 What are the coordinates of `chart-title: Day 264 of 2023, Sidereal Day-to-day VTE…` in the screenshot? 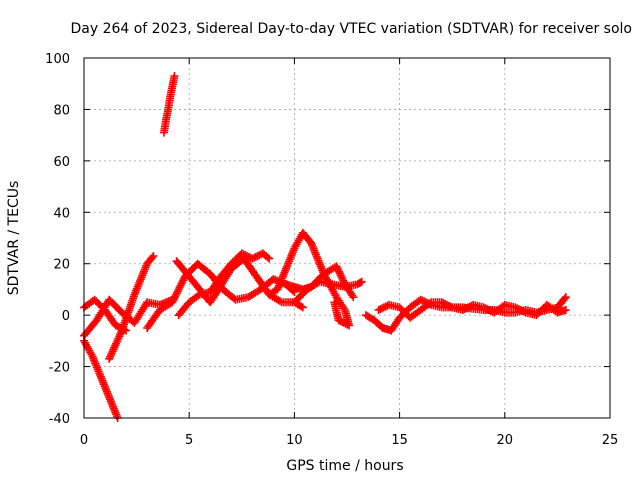 It's located at (351, 29).